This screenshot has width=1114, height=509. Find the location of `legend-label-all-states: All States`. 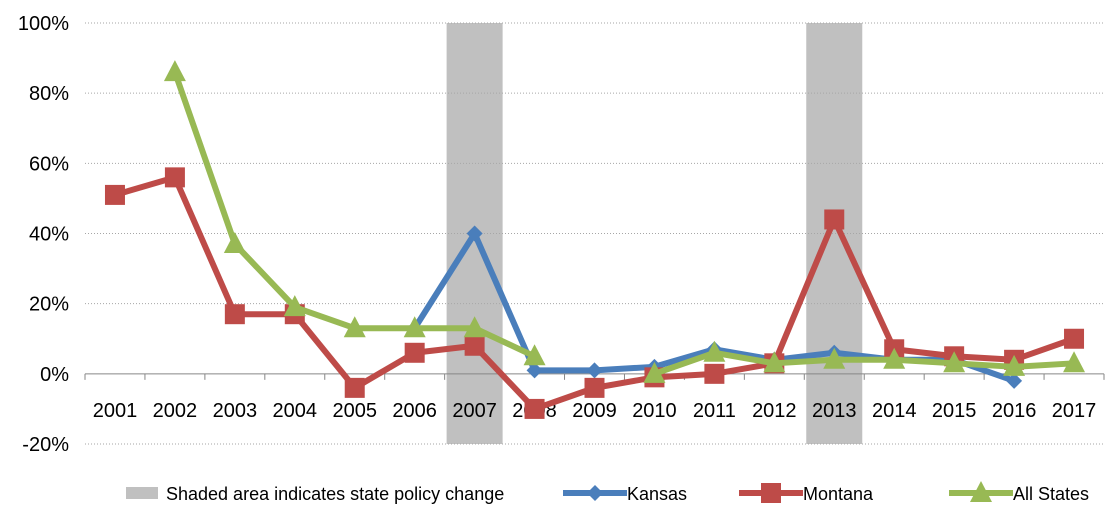

legend-label-all-states: All States is located at coordinates (1051, 494).